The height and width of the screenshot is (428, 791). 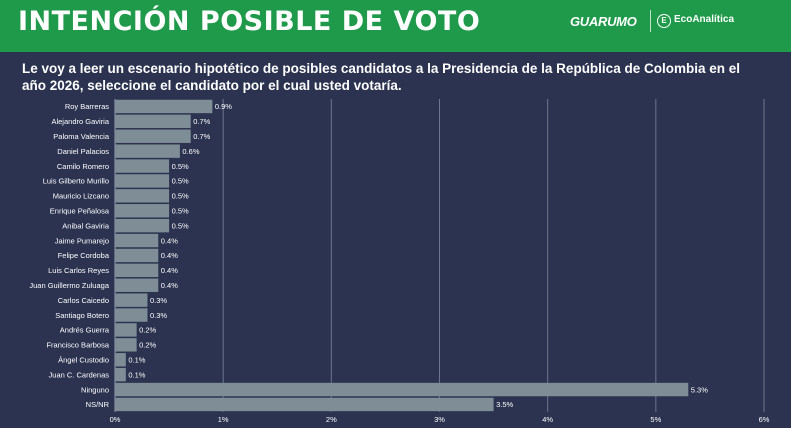 I want to click on category-label: Paloma Valencia, so click(x=81, y=136).